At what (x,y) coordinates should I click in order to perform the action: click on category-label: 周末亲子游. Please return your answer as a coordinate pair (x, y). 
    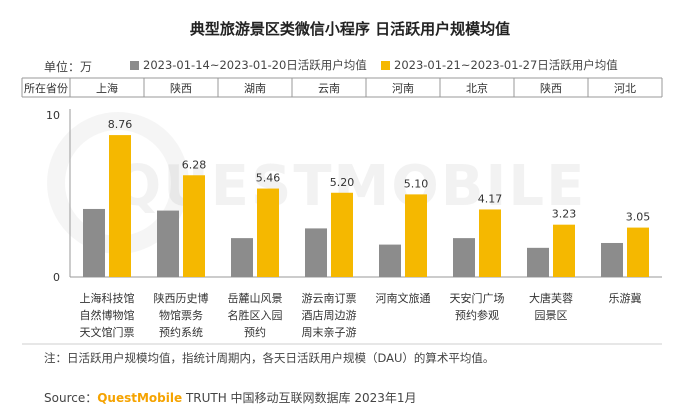
    Looking at the image, I should click on (329, 332).